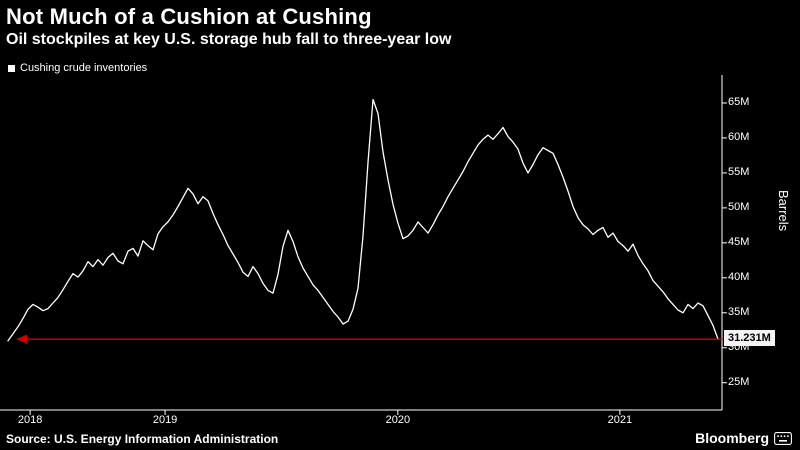 This screenshot has width=800, height=450. Describe the element at coordinates (30, 420) in the screenshot. I see `x-axis-tick-label: 2018` at that location.